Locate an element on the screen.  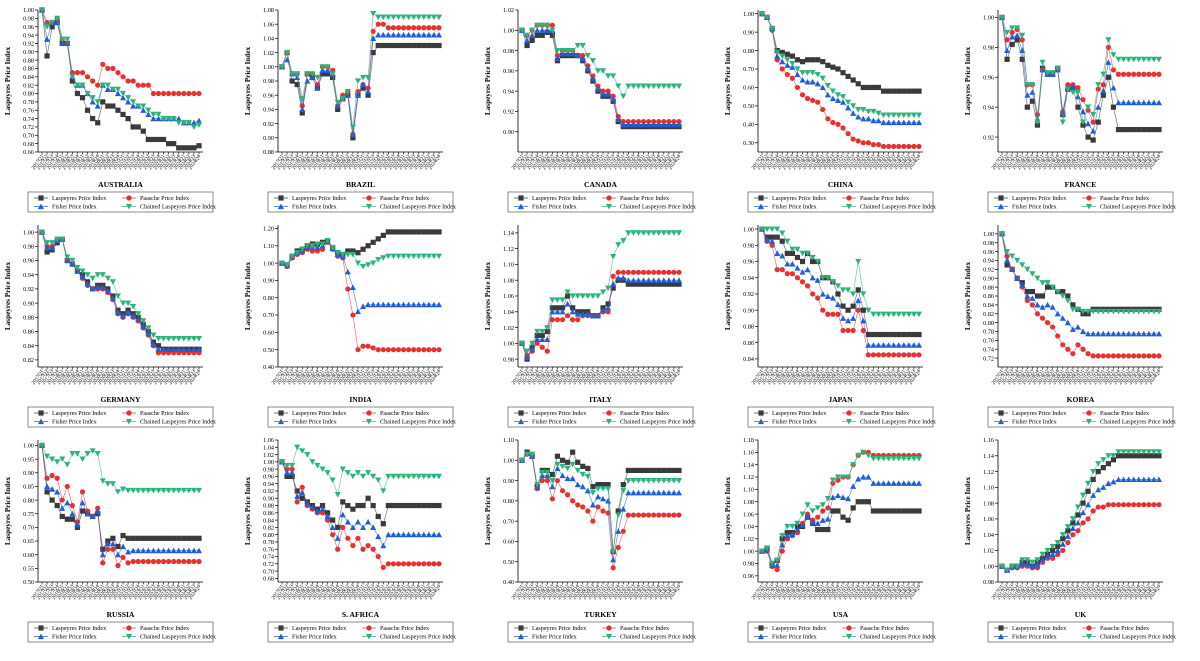
chart-title: S. AFRICA is located at coordinates (361, 614).